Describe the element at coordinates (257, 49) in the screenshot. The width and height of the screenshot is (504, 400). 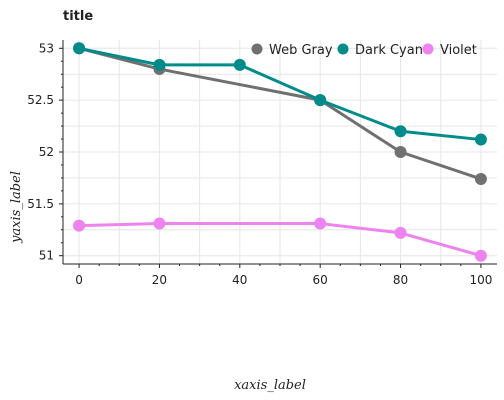
I see `legend-marker-web-gray` at that location.